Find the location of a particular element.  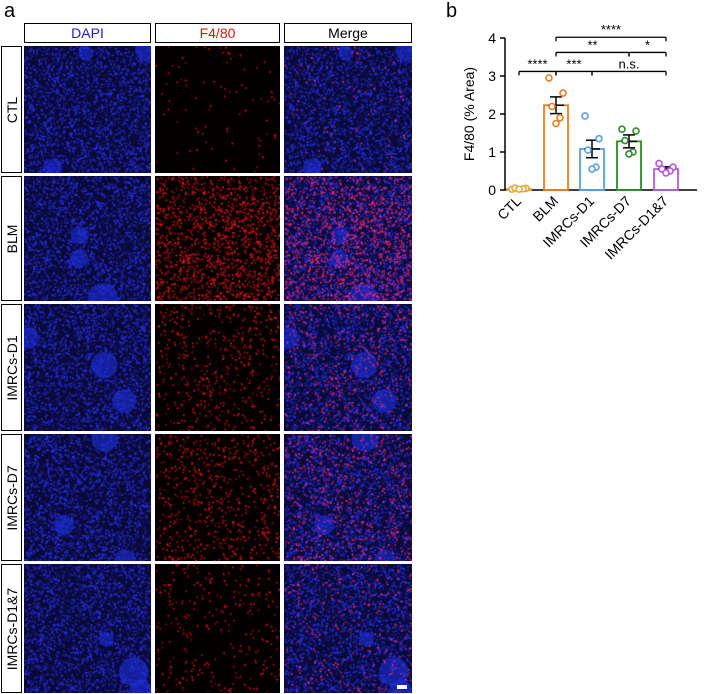

bar-BLM is located at coordinates (556, 147).